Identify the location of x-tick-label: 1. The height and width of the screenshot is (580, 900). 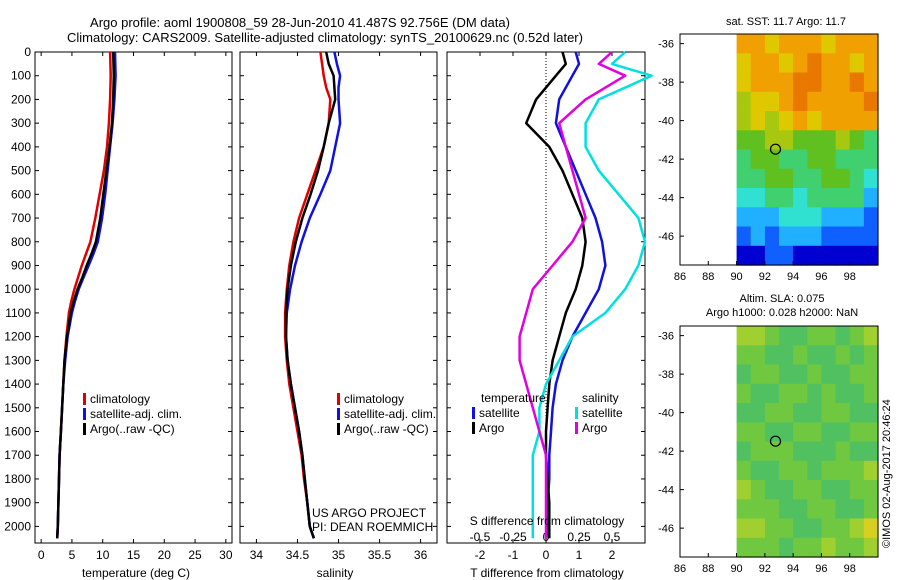
(579, 555).